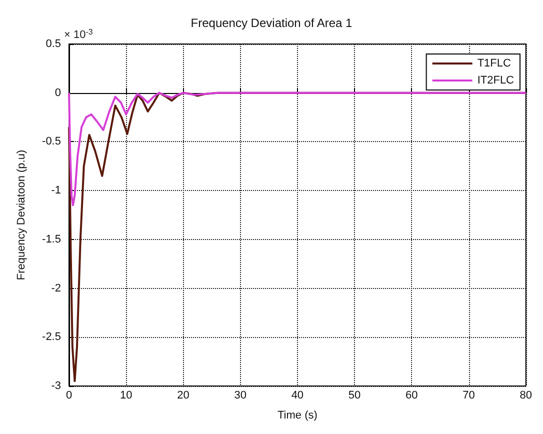 The height and width of the screenshot is (434, 543). I want to click on x-tick-label: 60, so click(412, 396).